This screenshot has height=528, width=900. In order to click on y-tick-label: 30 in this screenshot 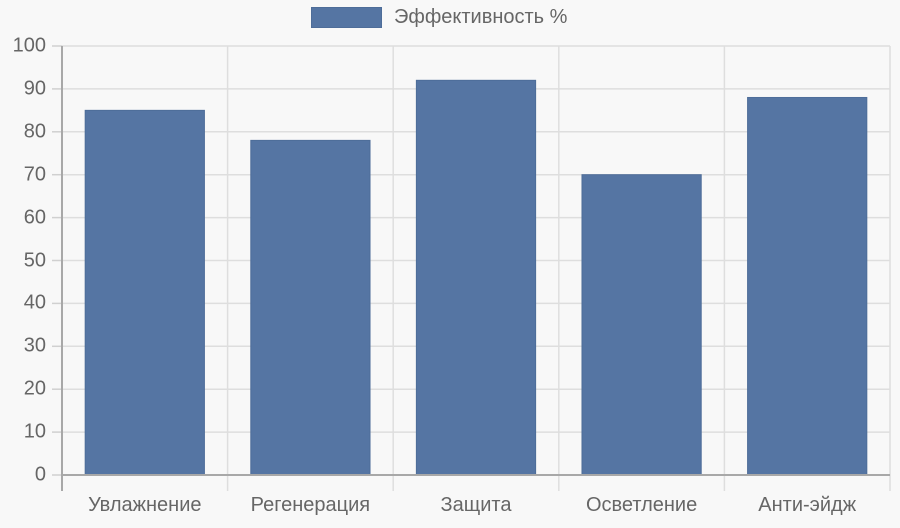, I will do `click(34, 345)`.